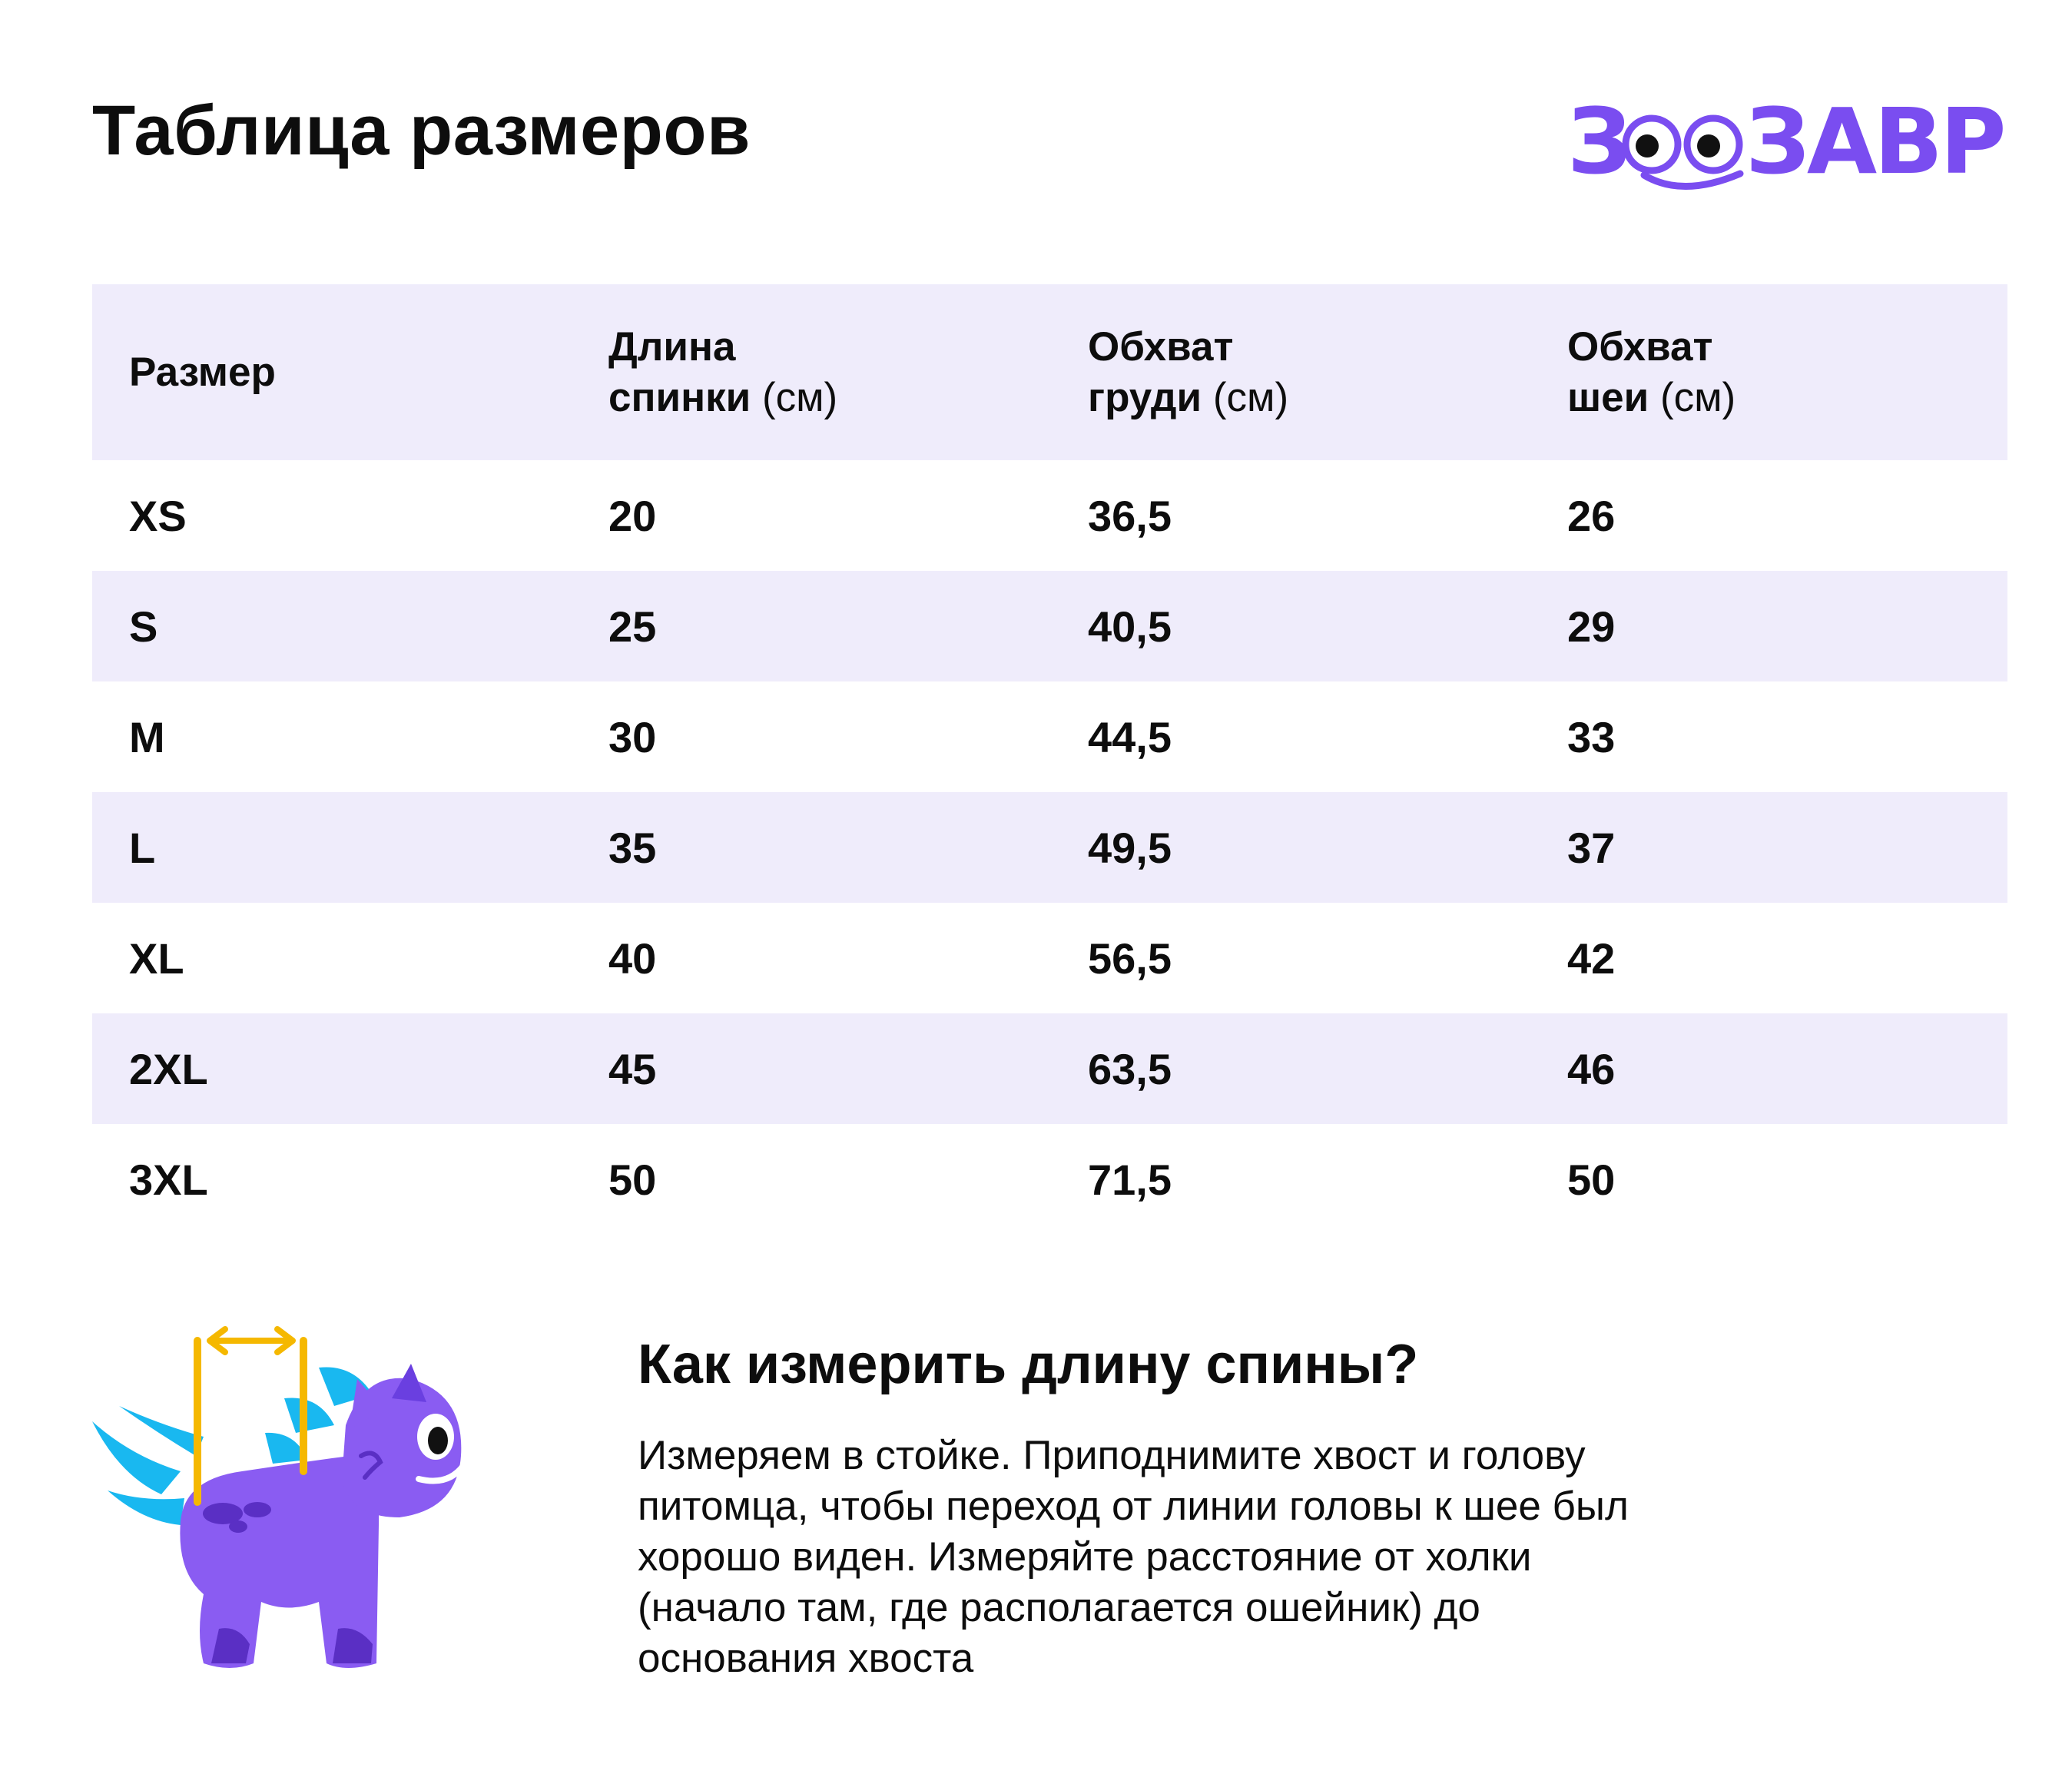  I want to click on zoozavr-logo: З ЗАВР, so click(1787, 147).